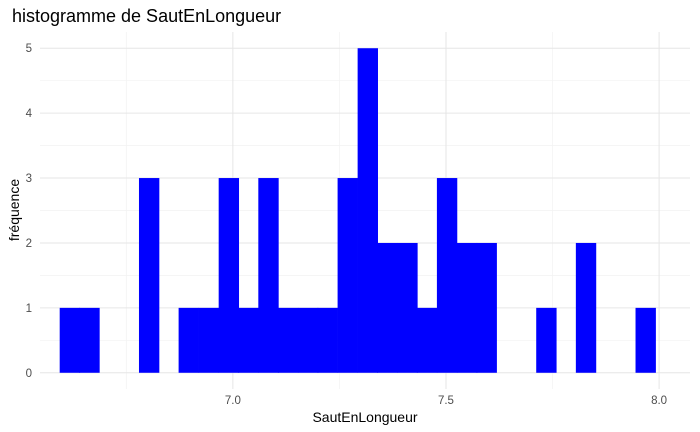  I want to click on y-tick-label: 3, so click(29, 179).